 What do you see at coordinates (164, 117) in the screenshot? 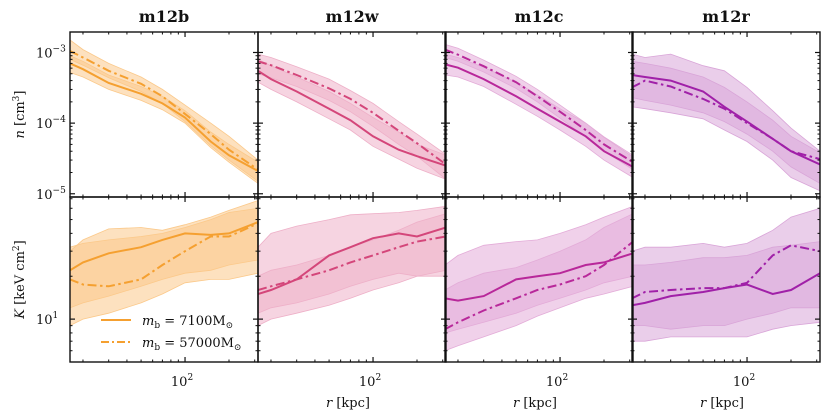
I see `m12b-n-solid-line` at bounding box center [164, 117].